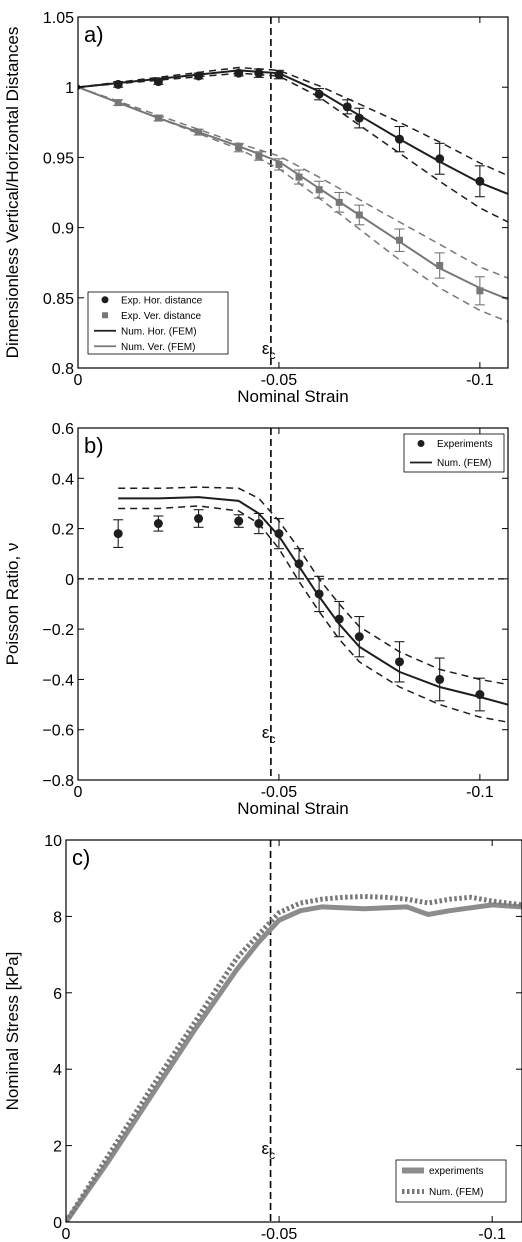  What do you see at coordinates (63, 229) in the screenshot?
I see `y-tick-label: 0.9` at bounding box center [63, 229].